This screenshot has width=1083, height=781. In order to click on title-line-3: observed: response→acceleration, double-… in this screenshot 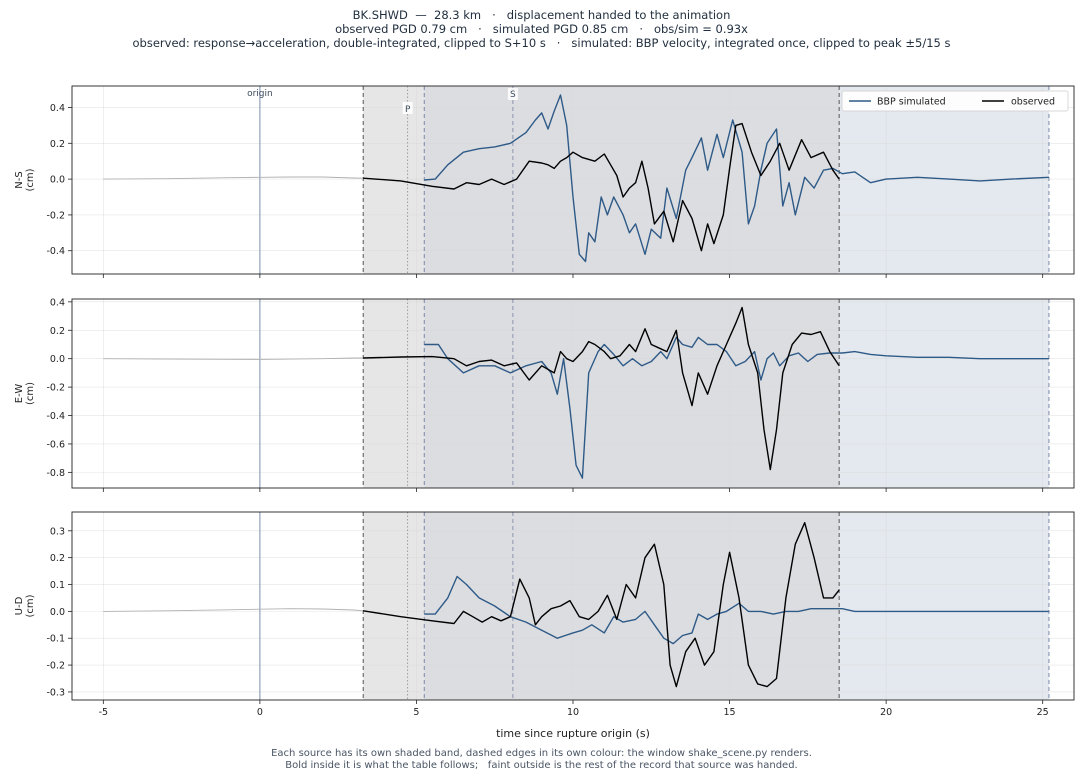, I will do `click(541, 43)`.